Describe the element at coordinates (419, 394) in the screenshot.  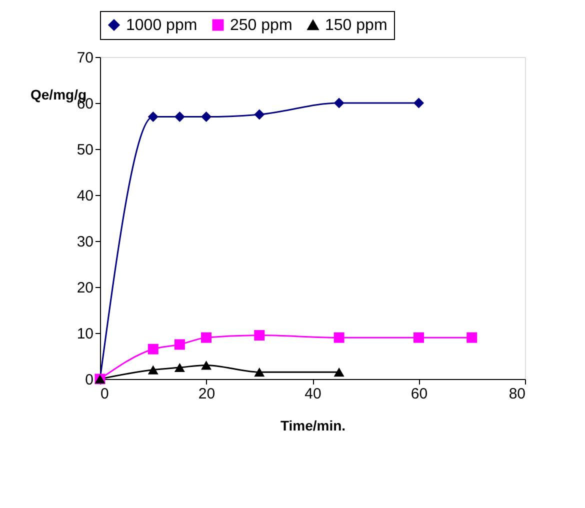
I see `x-tick-label: 60` at that location.